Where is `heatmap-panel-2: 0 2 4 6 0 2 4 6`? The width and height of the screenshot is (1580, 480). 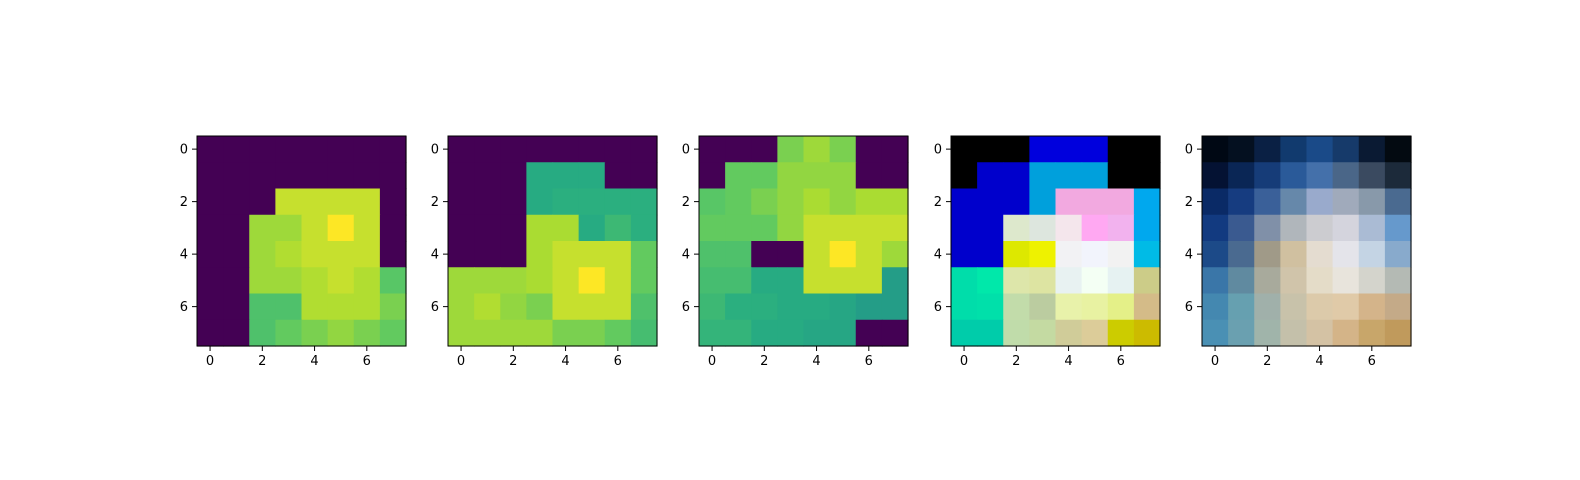
heatmap-panel-2: 0 2 4 6 0 2 4 6 is located at coordinates (544, 252).